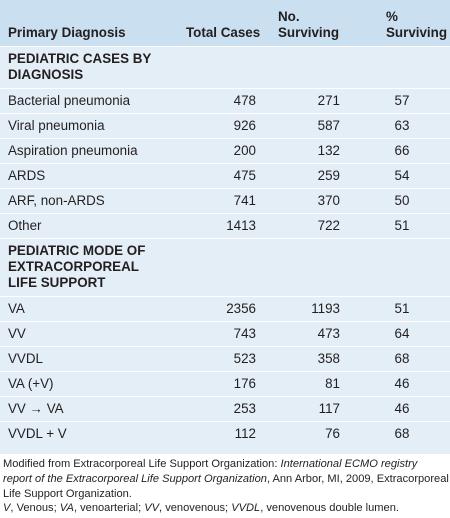 This screenshot has height=518, width=450. What do you see at coordinates (244, 358) in the screenshot?
I see `total-cases-cell: 523` at bounding box center [244, 358].